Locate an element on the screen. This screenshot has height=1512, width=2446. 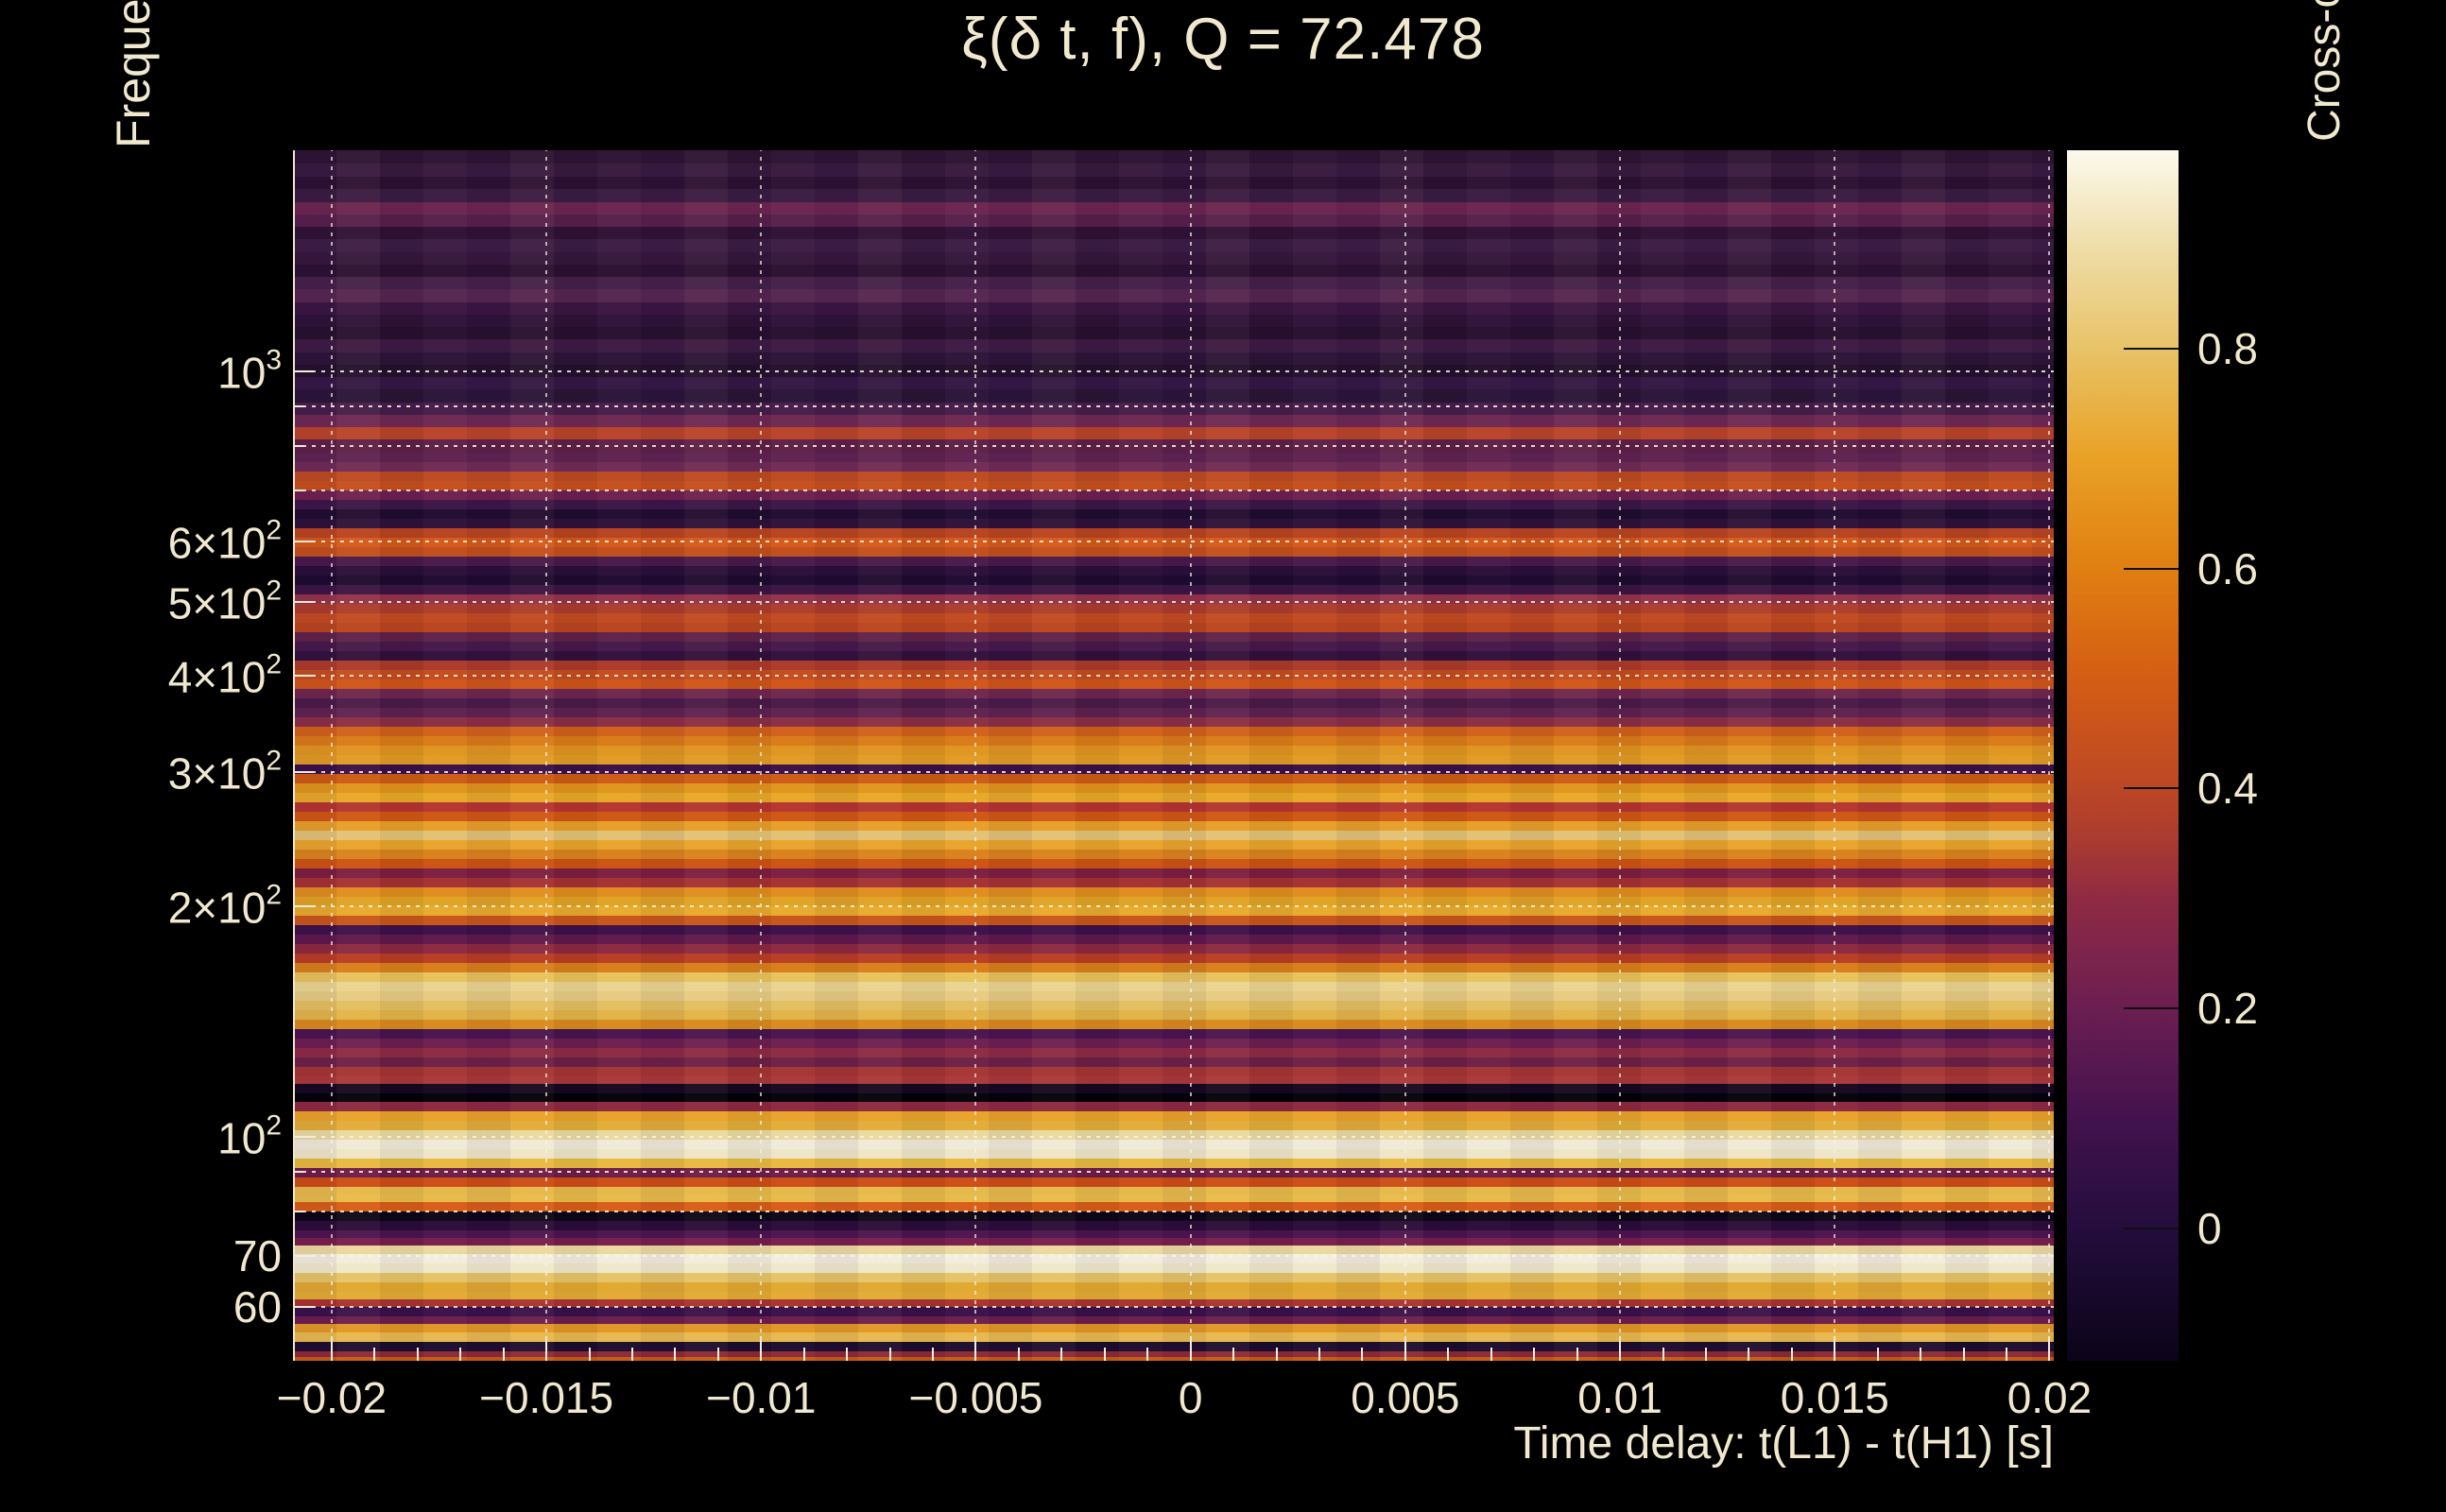
colorbar-tick-label: 0.8 is located at coordinates (2227, 348).